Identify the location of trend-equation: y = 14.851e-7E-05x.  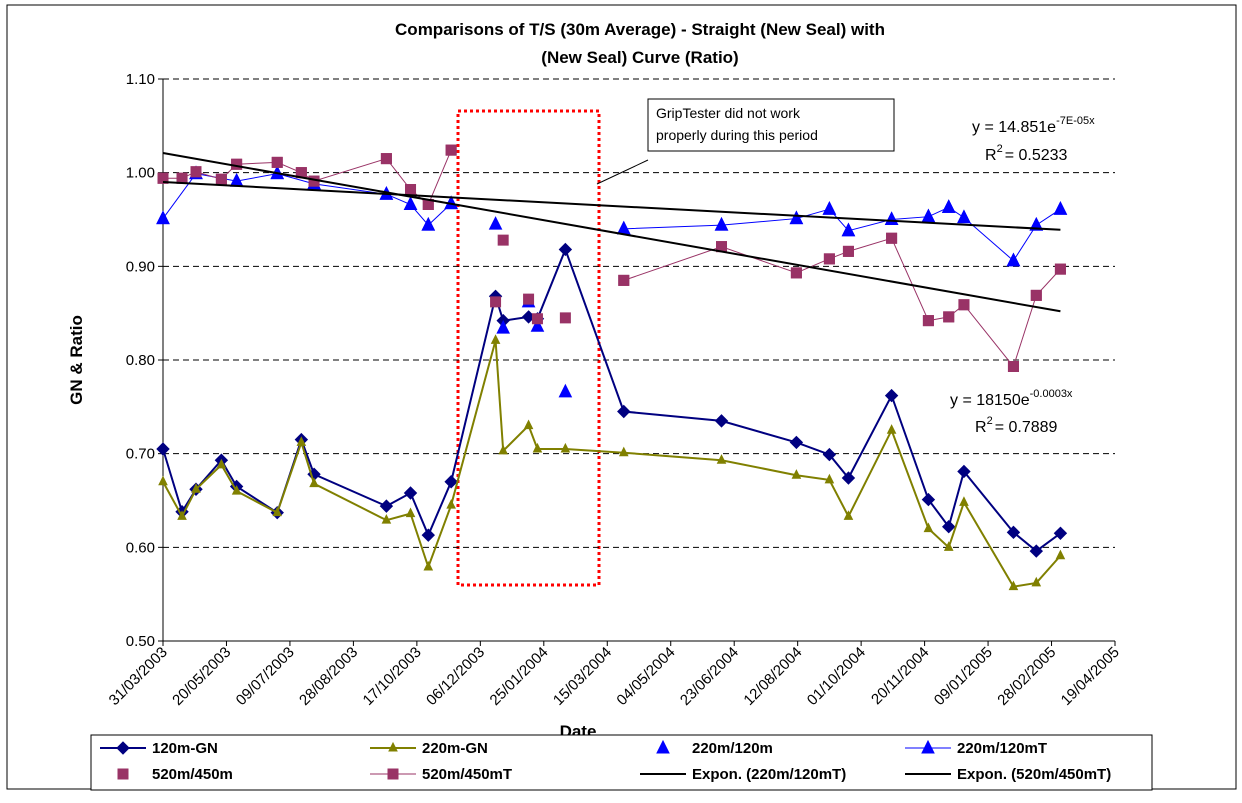
(1033, 125).